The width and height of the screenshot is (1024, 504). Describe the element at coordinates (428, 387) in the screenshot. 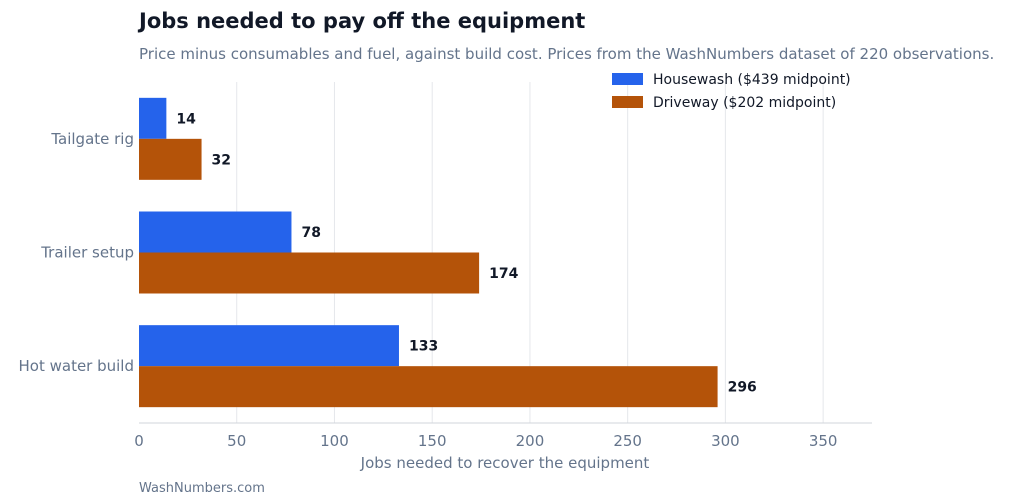

I see `bar-driveway-hot-water-build` at that location.